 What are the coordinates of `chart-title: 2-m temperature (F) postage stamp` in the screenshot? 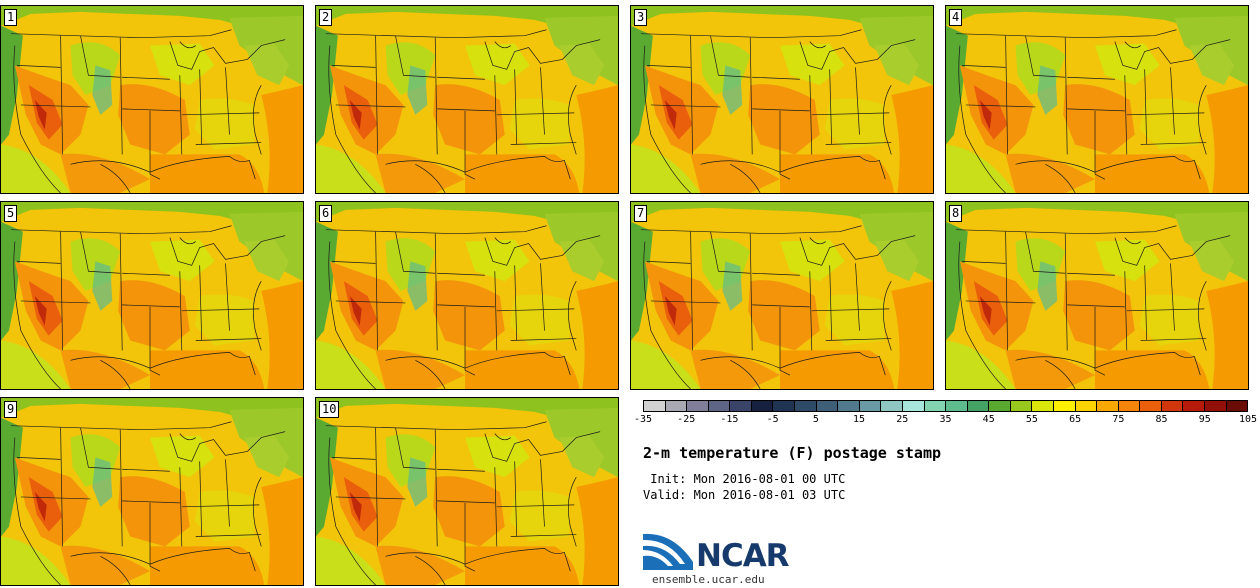 It's located at (792, 453).